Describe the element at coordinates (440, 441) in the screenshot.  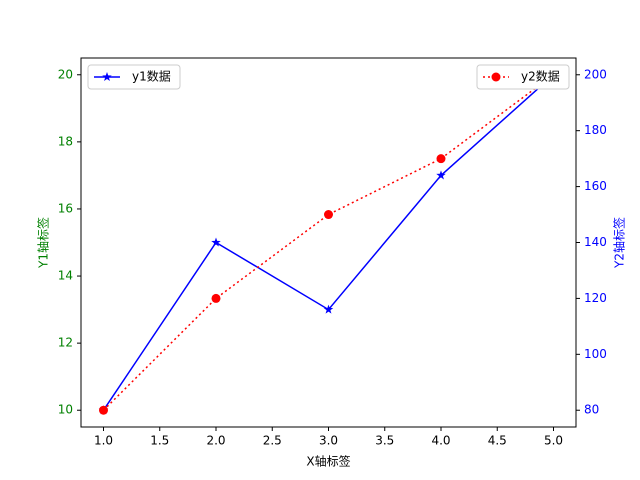
I see `x-tick-label: 4.0` at that location.